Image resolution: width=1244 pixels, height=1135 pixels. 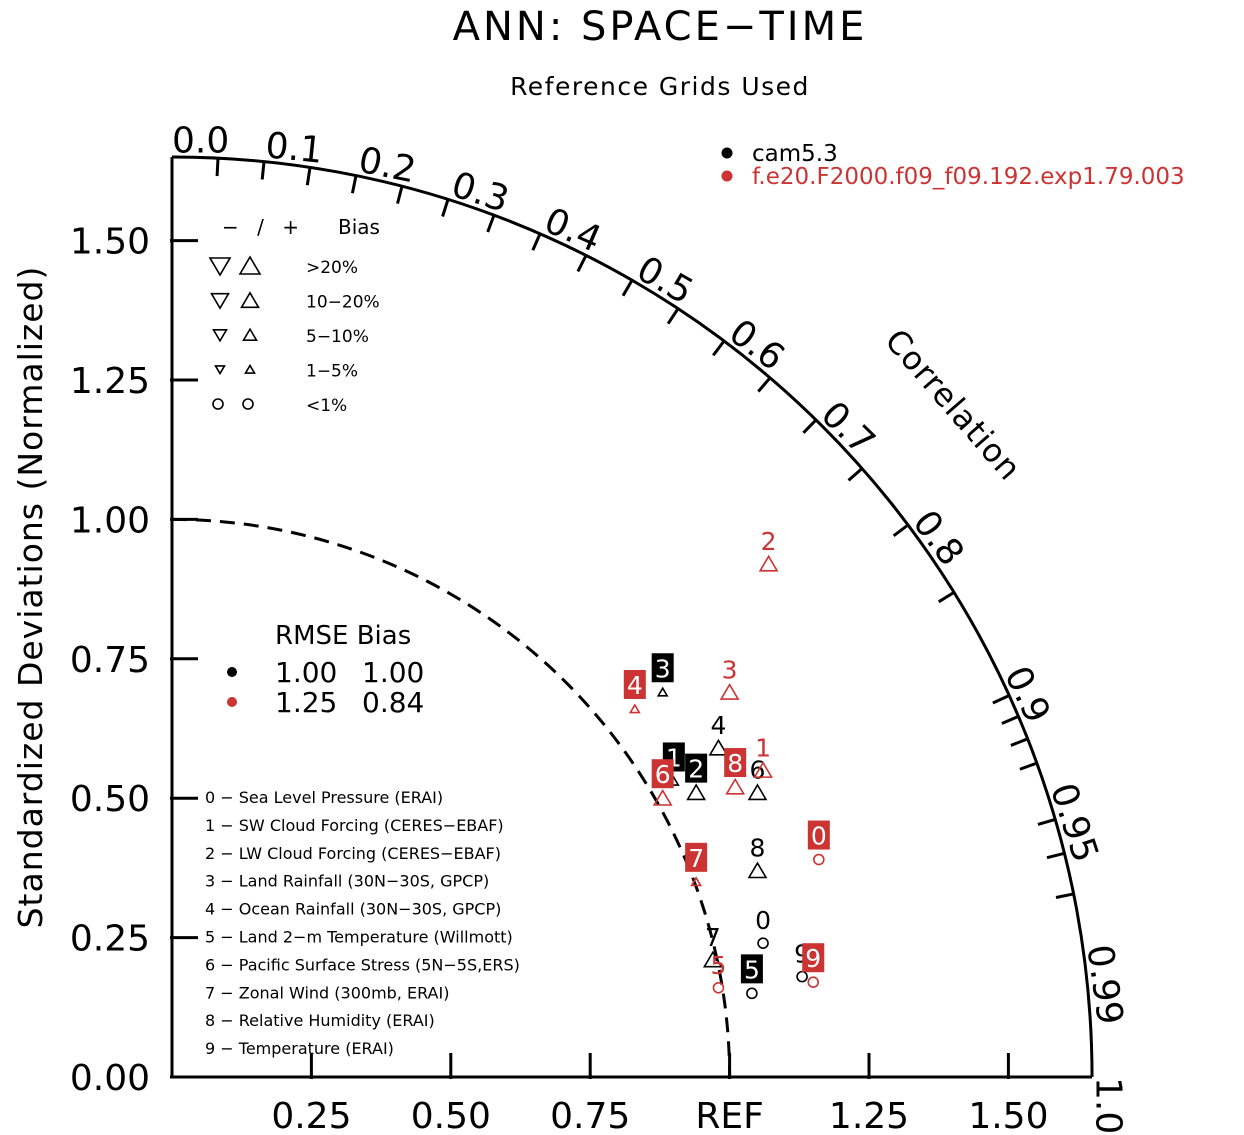 I want to click on y-axis-label: Standardized Deviations (Normalized), so click(x=30, y=597).